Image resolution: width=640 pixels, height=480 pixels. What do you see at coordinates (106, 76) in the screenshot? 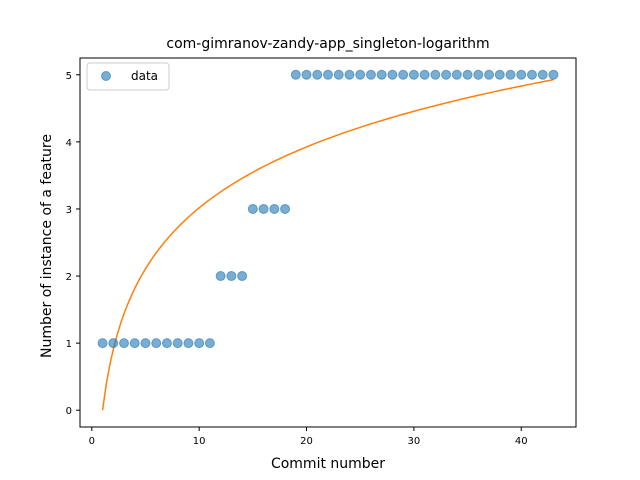
I see `legend-marker` at bounding box center [106, 76].